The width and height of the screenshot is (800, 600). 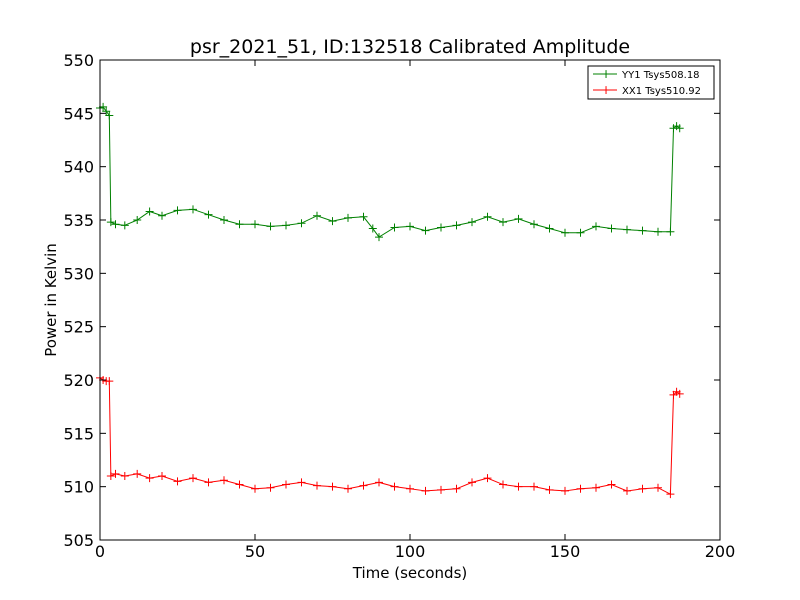 What do you see at coordinates (606, 90) in the screenshot?
I see `legend-marker-xx1: +` at bounding box center [606, 90].